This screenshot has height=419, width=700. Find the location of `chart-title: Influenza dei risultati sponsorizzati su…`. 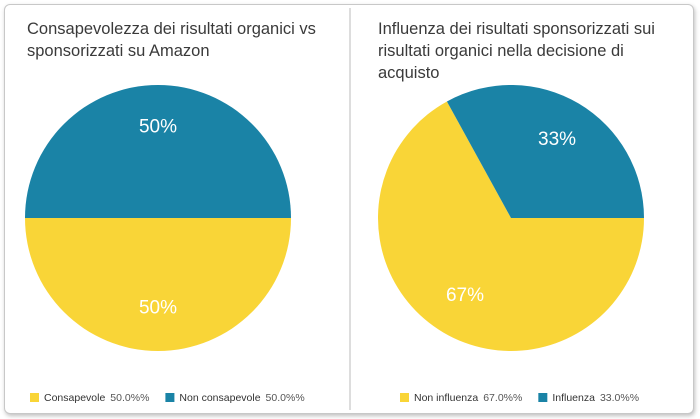

chart-title: Influenza dei risultati sponsorizzati su… is located at coordinates (516, 51).